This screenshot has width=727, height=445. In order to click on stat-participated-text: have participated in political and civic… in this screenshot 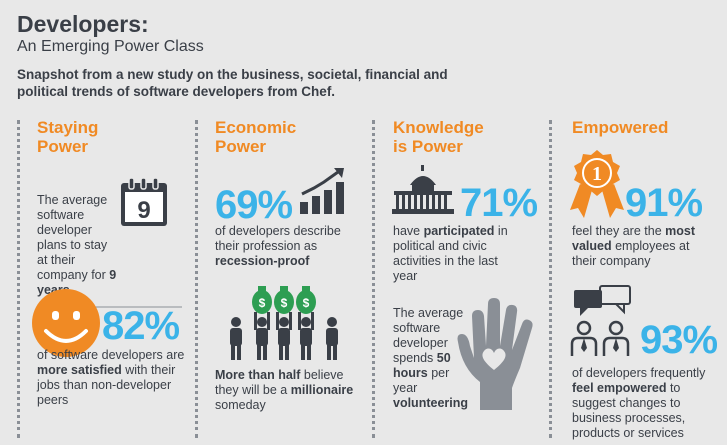, I will do `click(450, 253)`.